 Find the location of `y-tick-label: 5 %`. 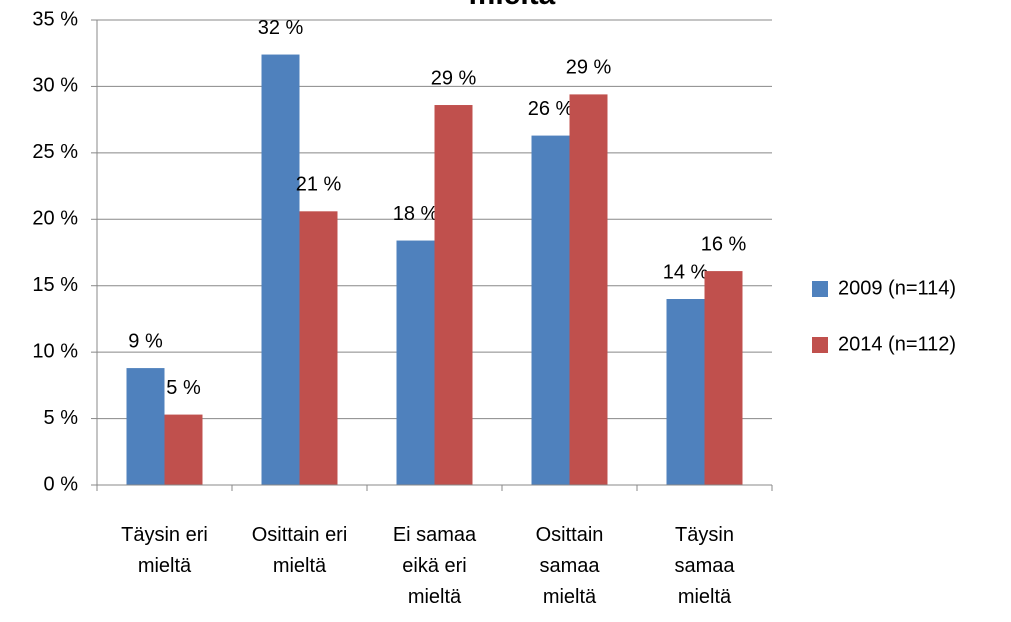

y-tick-label: 5 % is located at coordinates (61, 418).